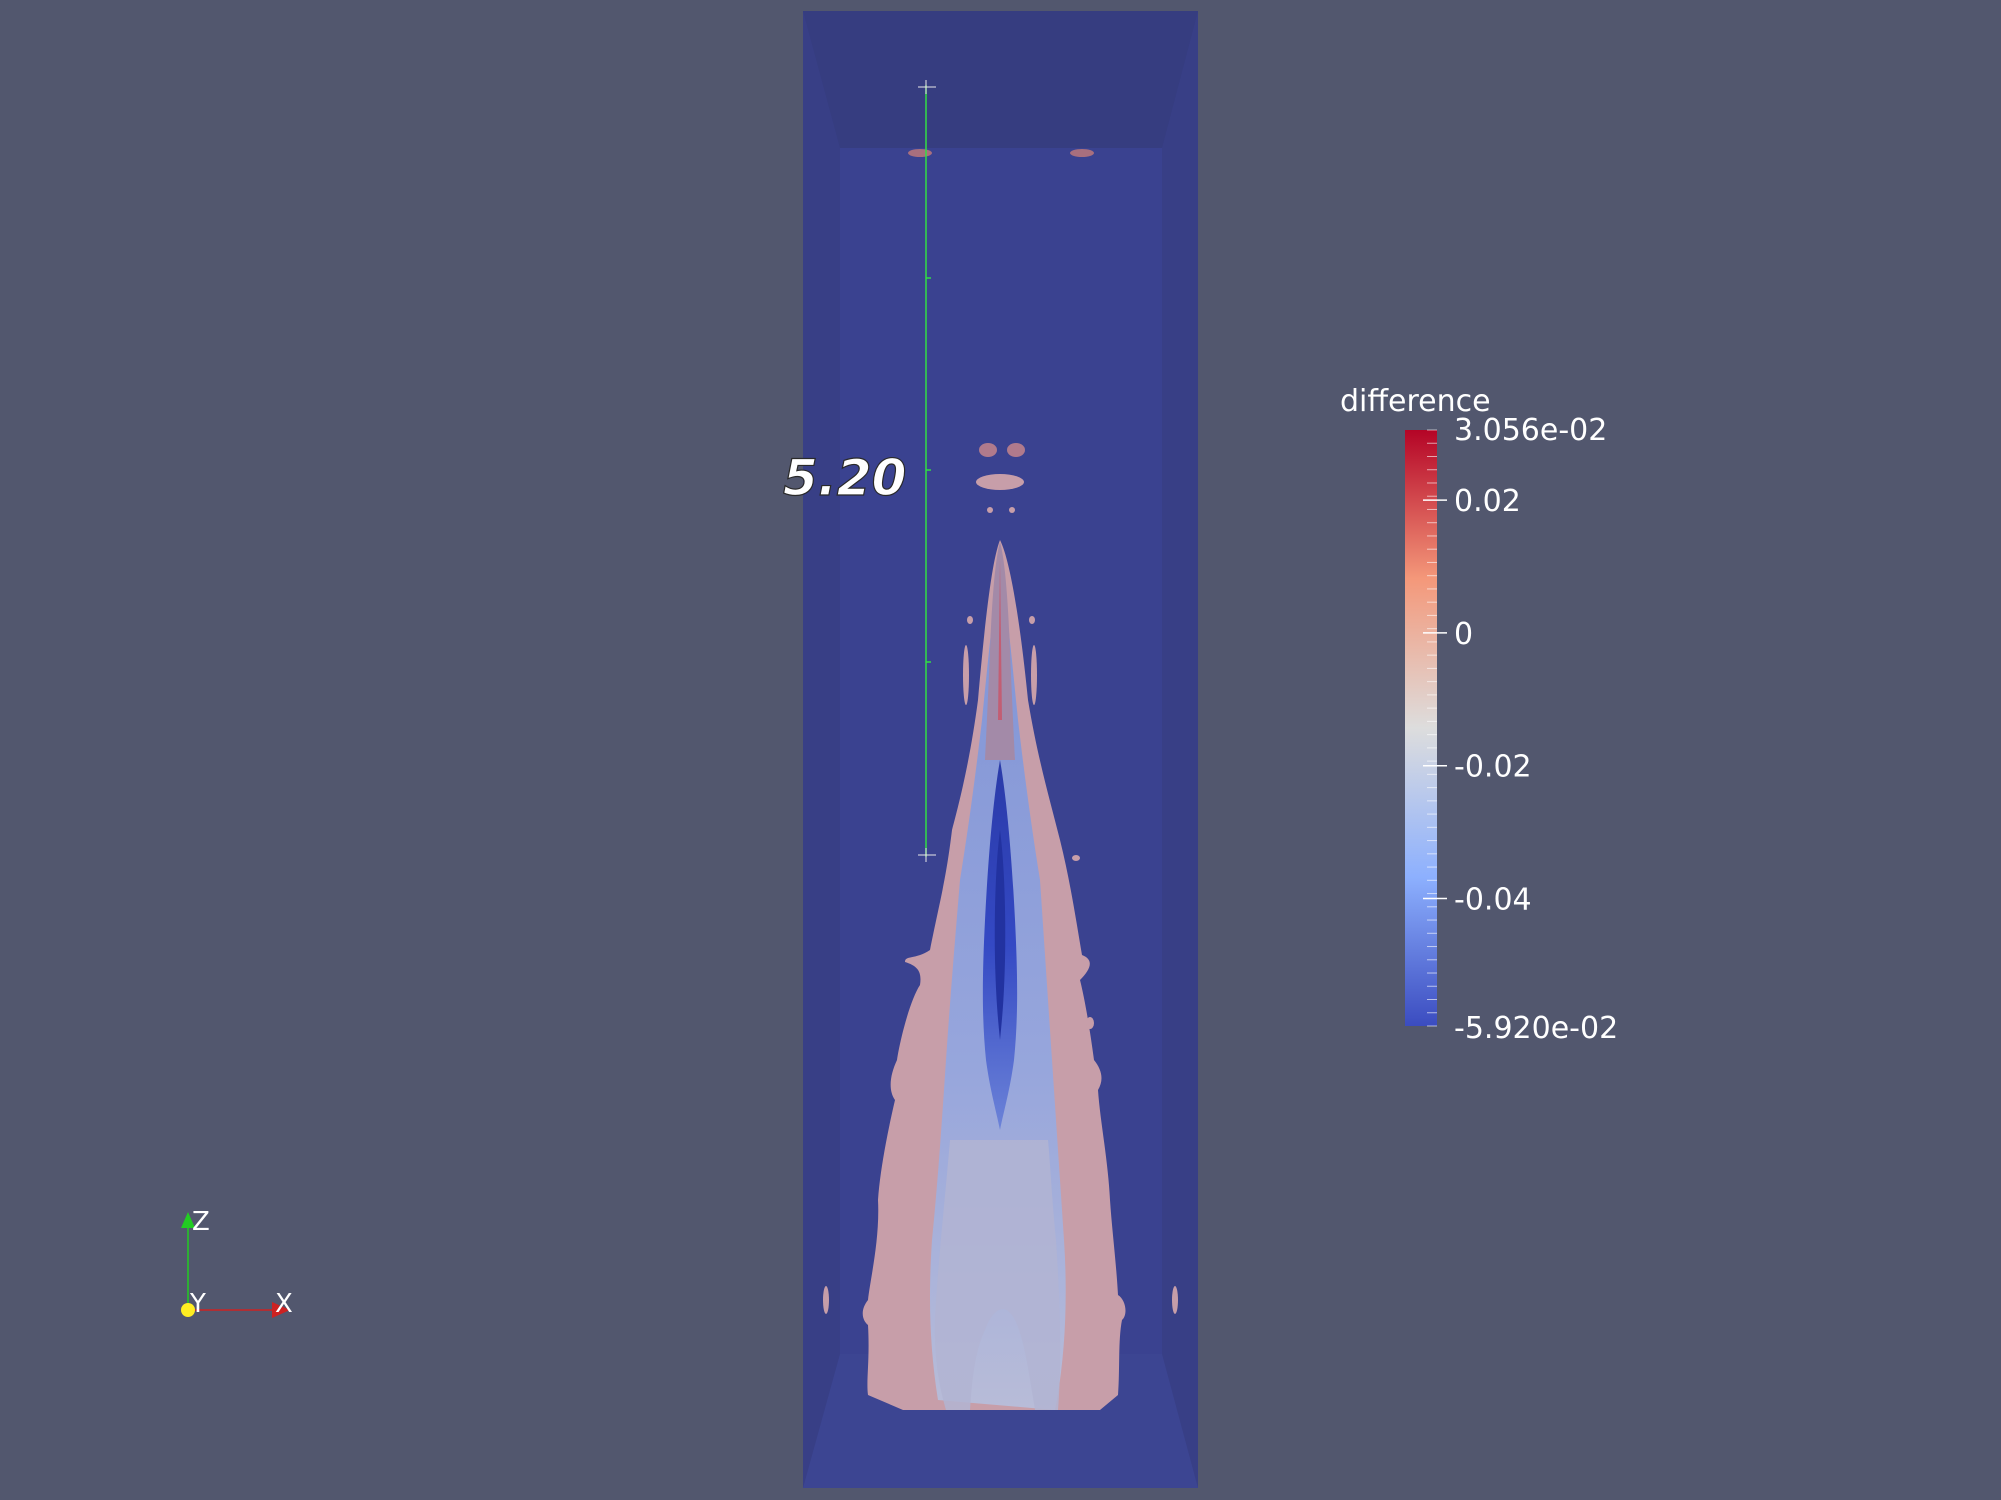  I want to click on y-axis-dot-icon, so click(188, 1310).